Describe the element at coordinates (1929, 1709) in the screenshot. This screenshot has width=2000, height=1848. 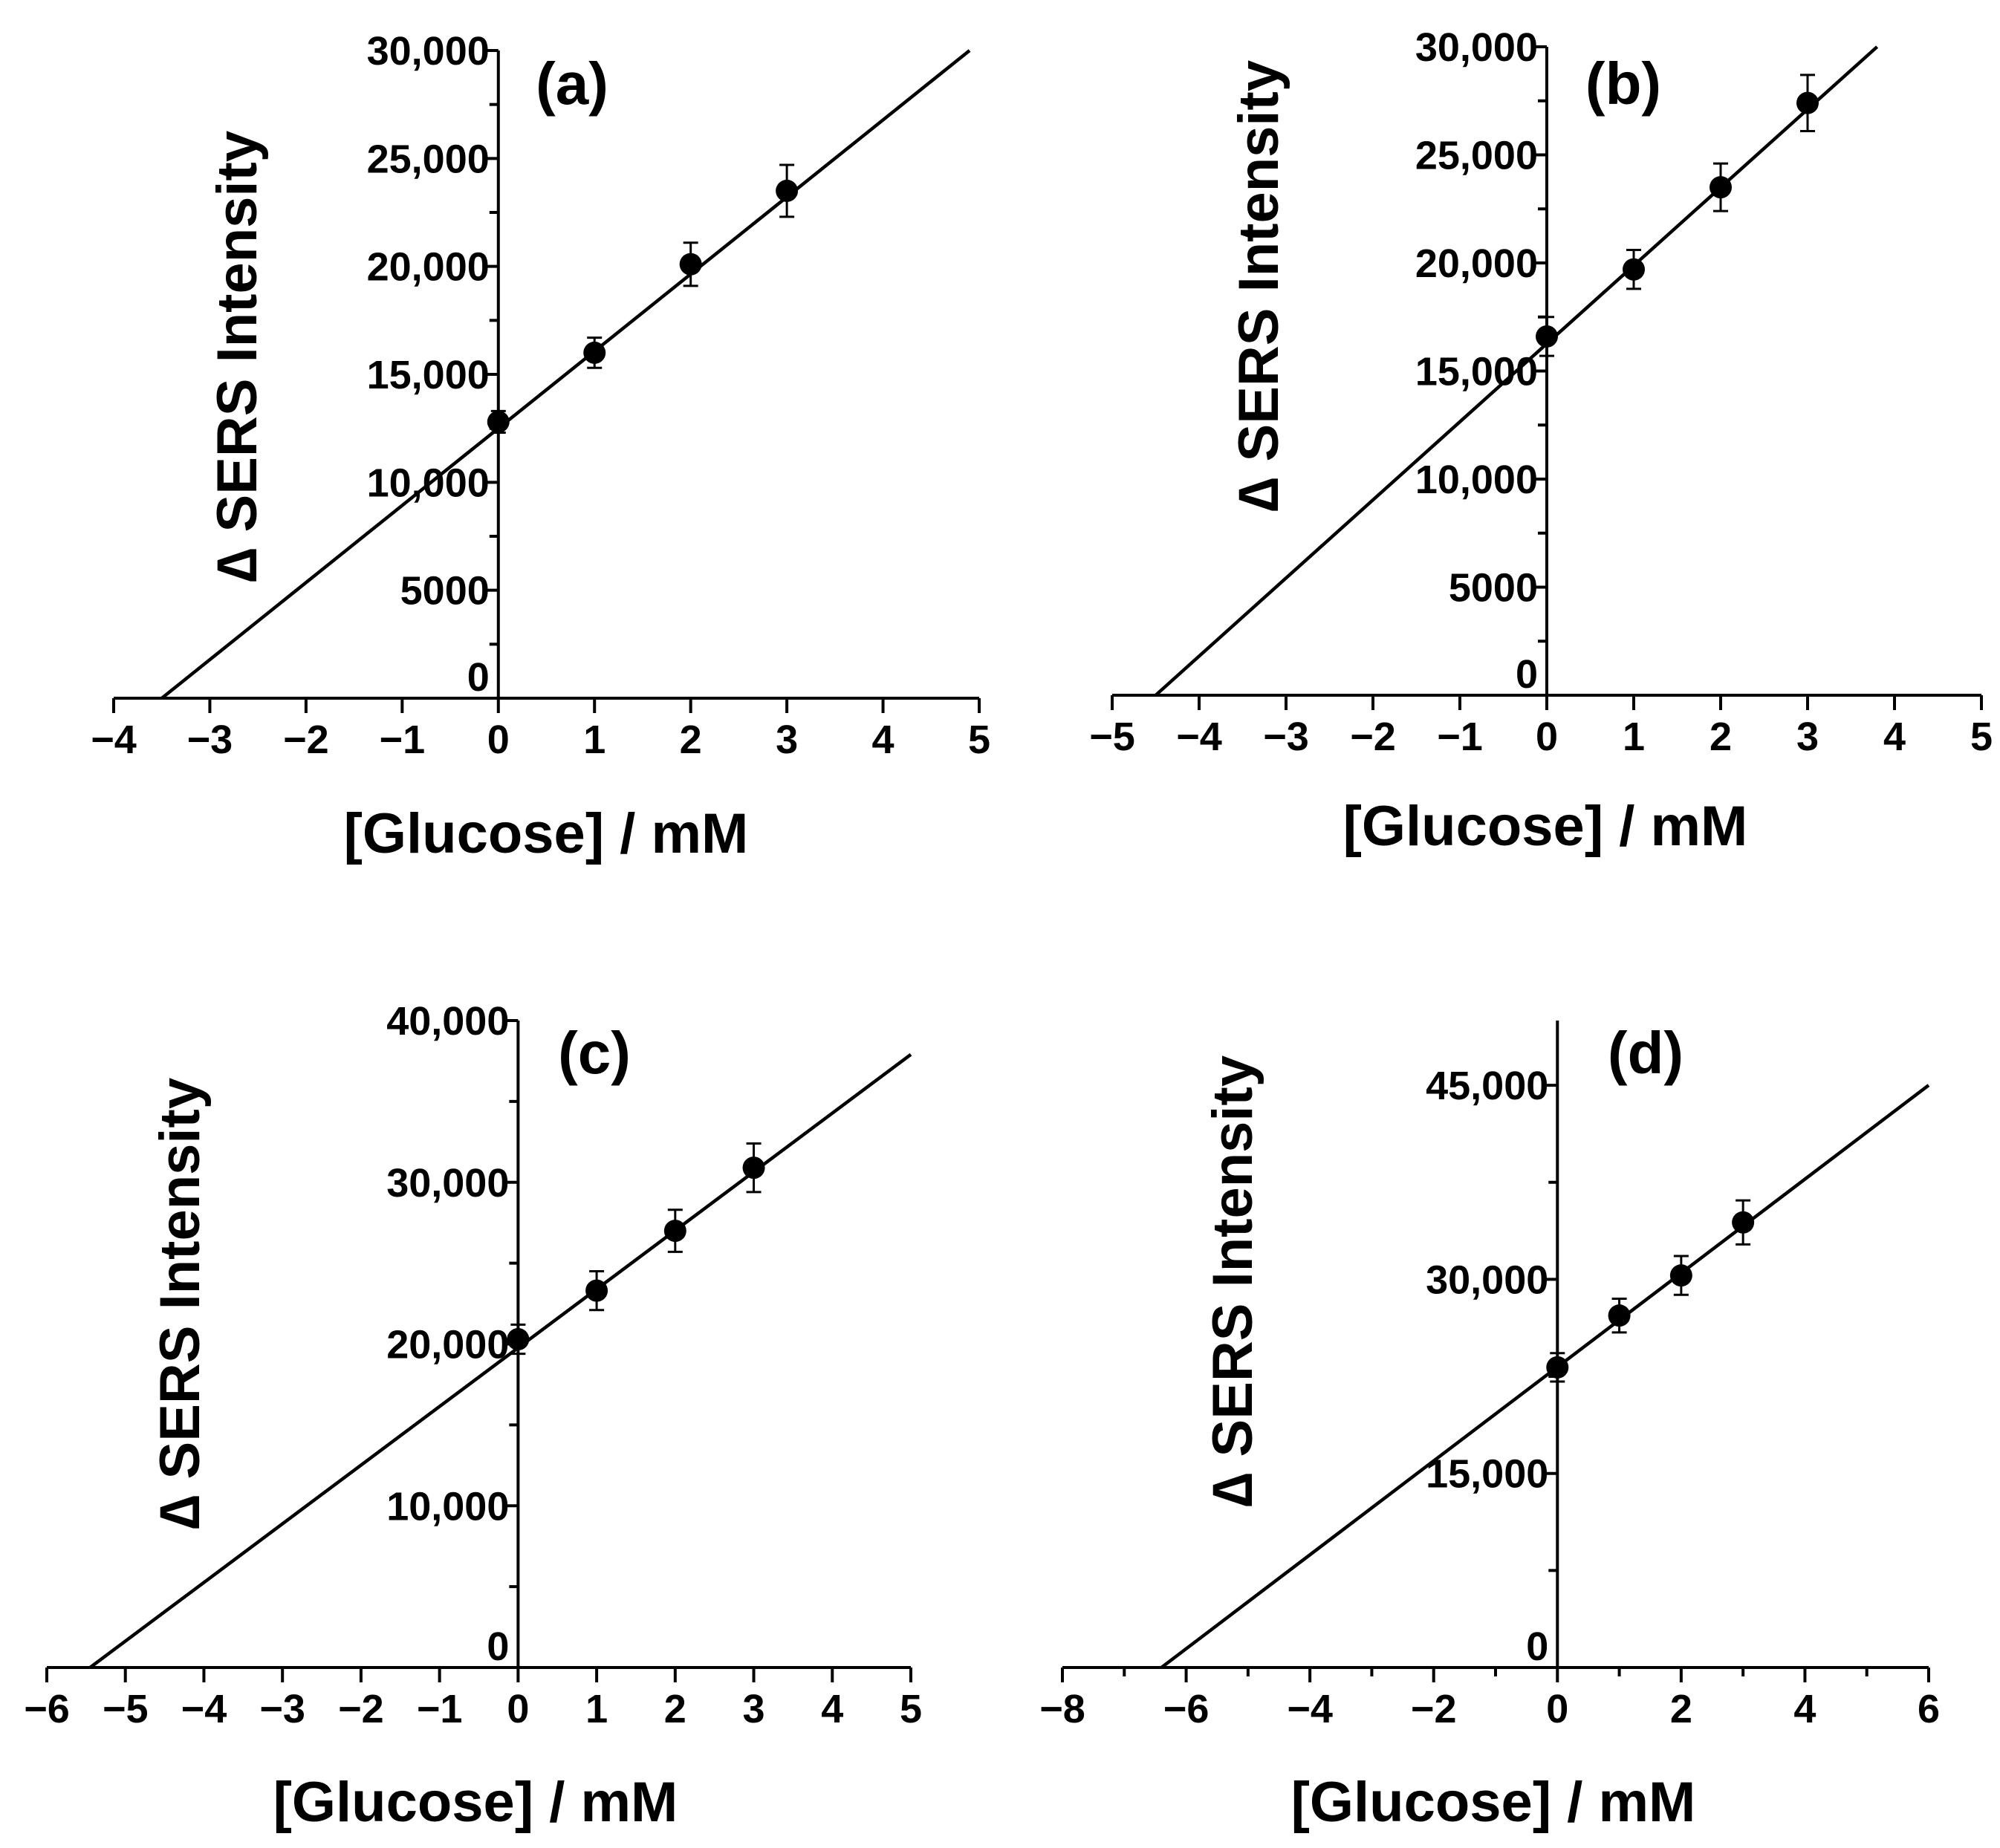
I see `x-tick-label: 6` at that location.